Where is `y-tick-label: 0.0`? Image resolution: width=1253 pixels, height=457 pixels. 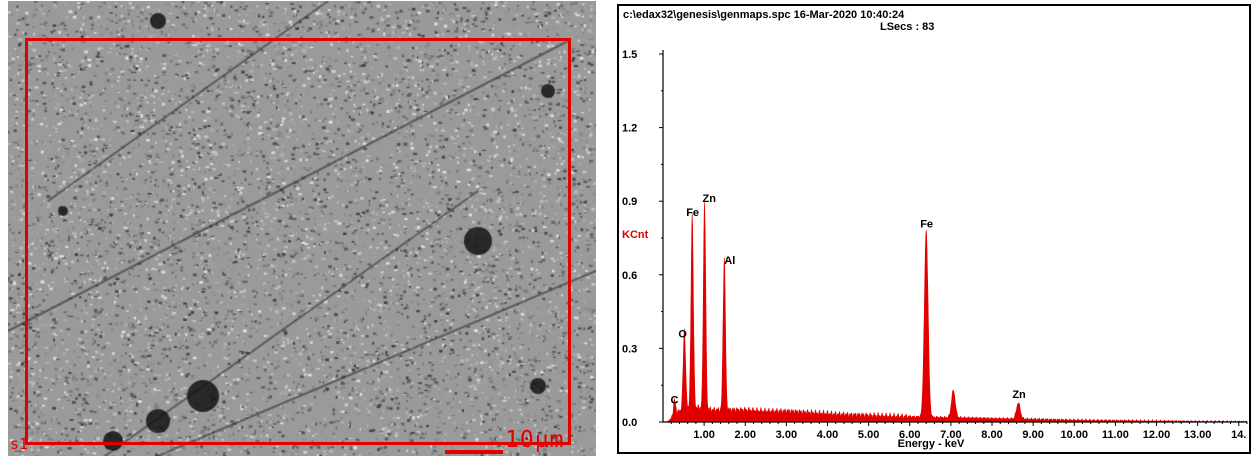 y-tick-label: 0.0 is located at coordinates (629, 423).